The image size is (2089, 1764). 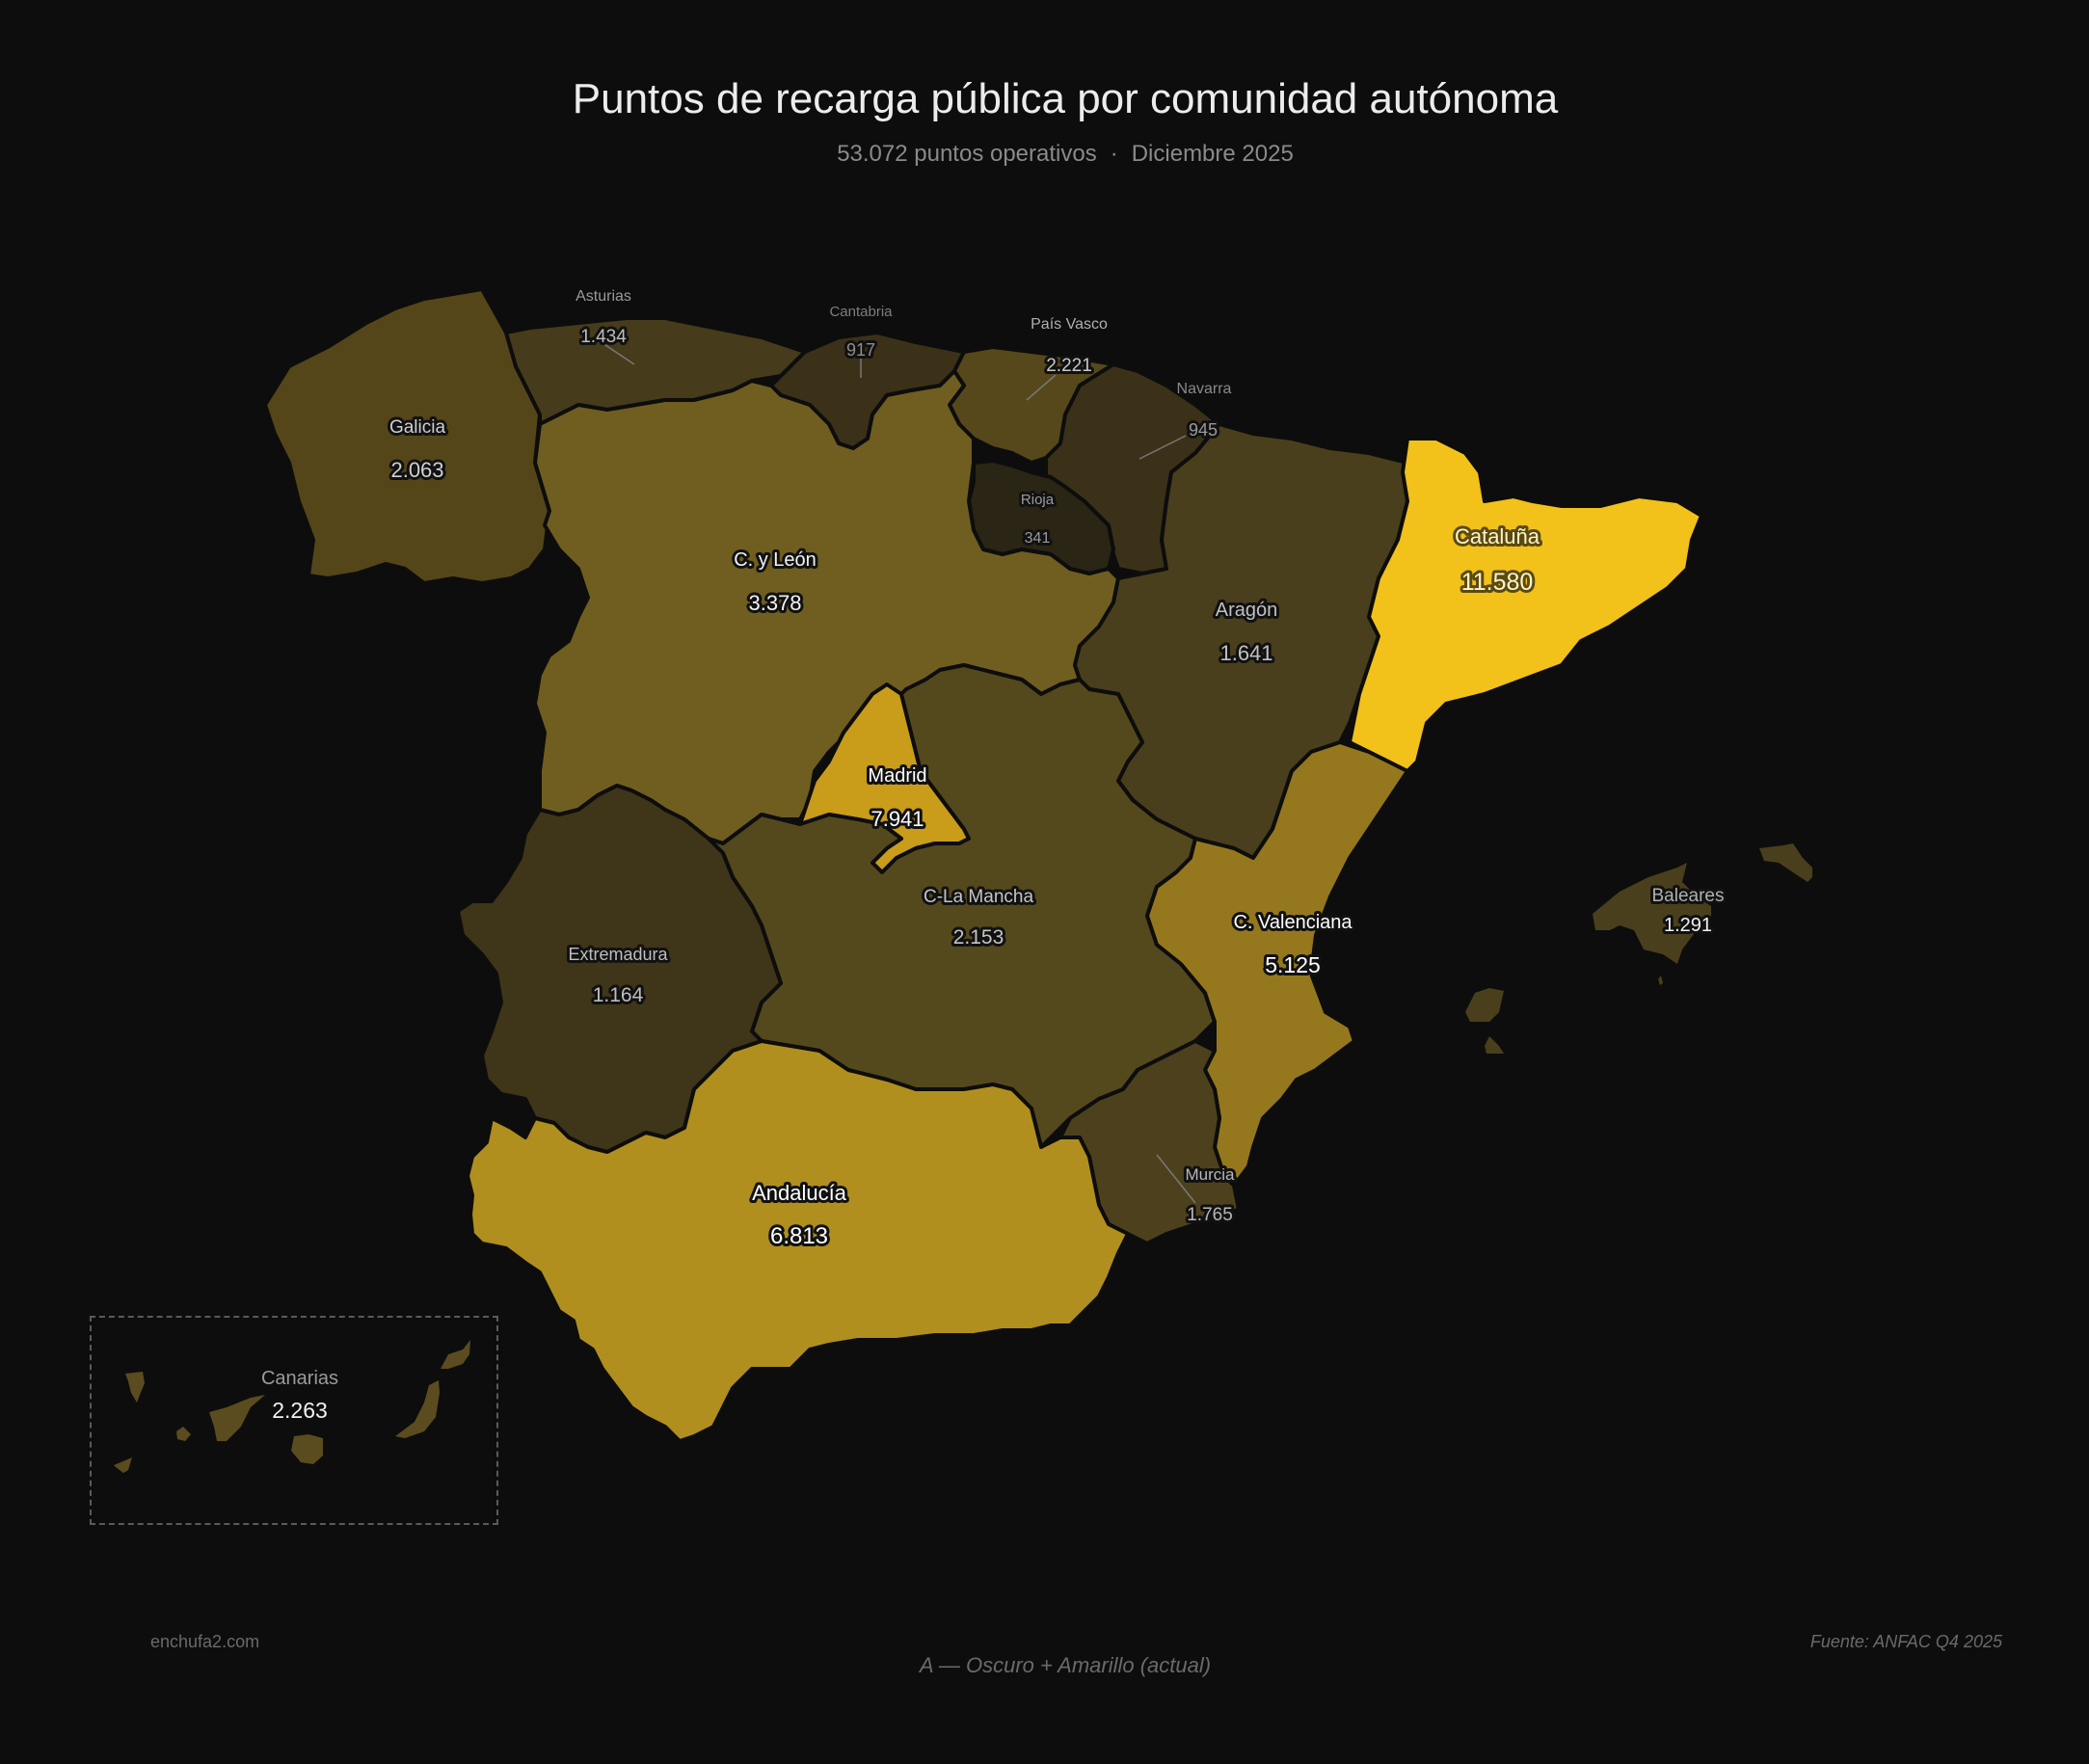 What do you see at coordinates (1069, 324) in the screenshot?
I see `label-pais-vasco-name: País Vasco` at bounding box center [1069, 324].